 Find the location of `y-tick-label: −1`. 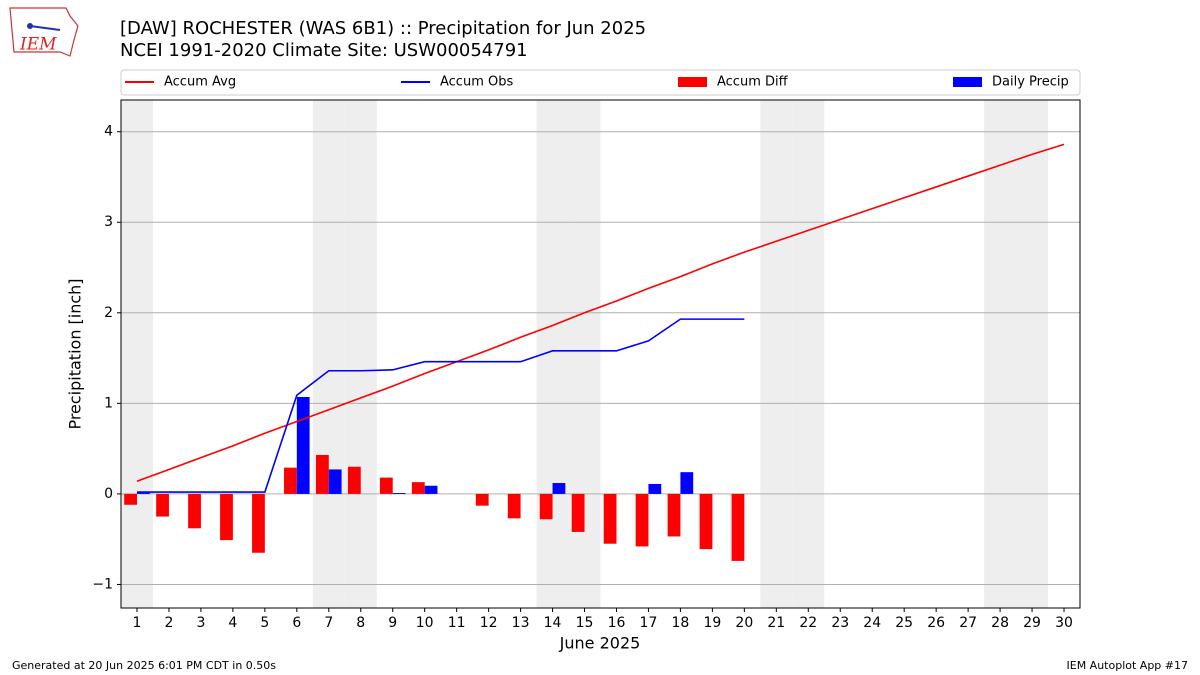

y-tick-label: −1 is located at coordinates (102, 584).